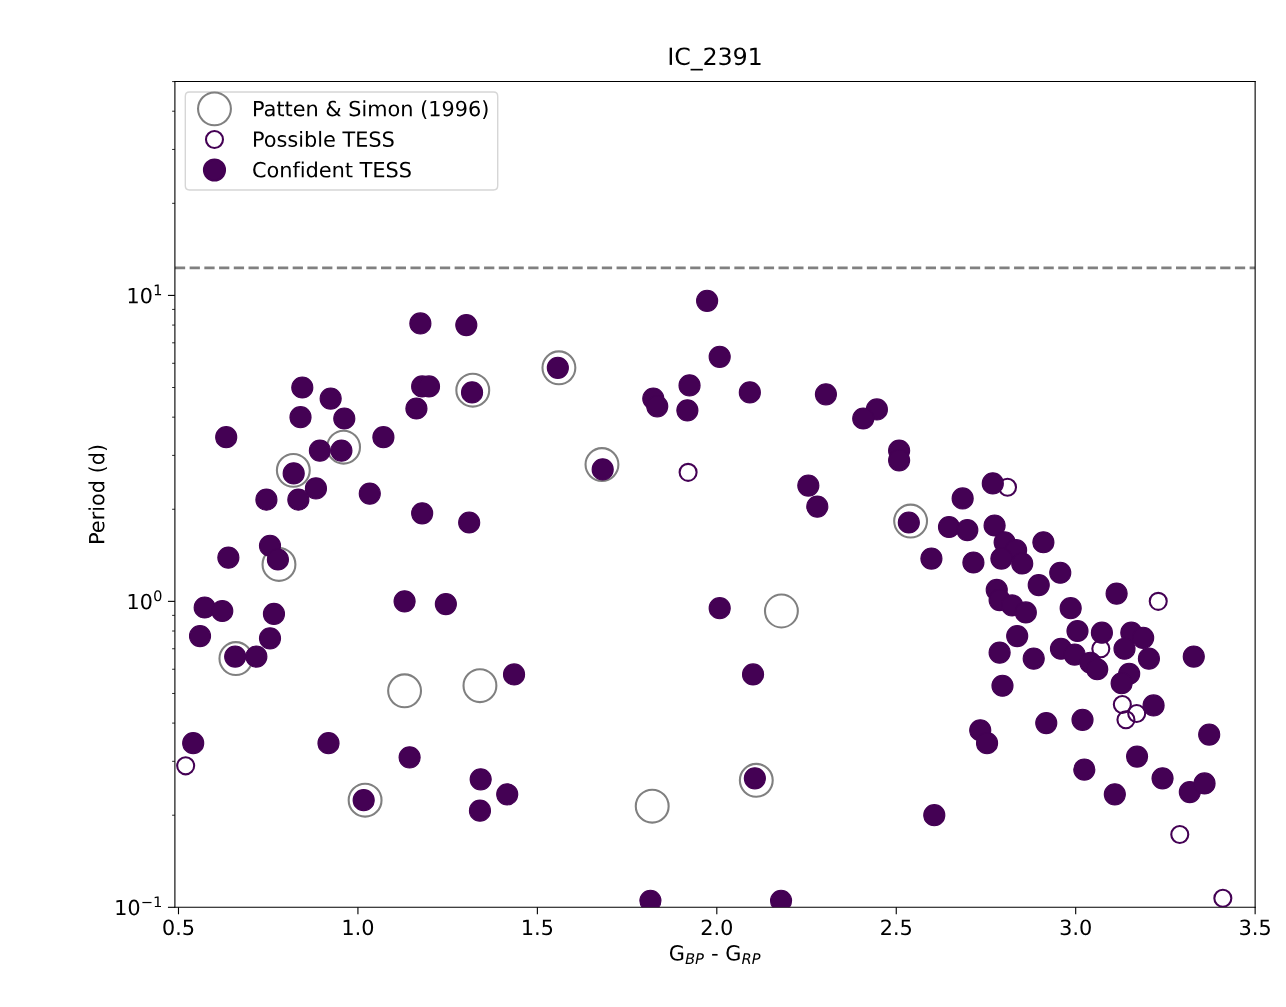 This screenshot has width=1286, height=1007. What do you see at coordinates (138, 906) in the screenshot?
I see `y-tick-label: 10$^{−1}$` at bounding box center [138, 906].